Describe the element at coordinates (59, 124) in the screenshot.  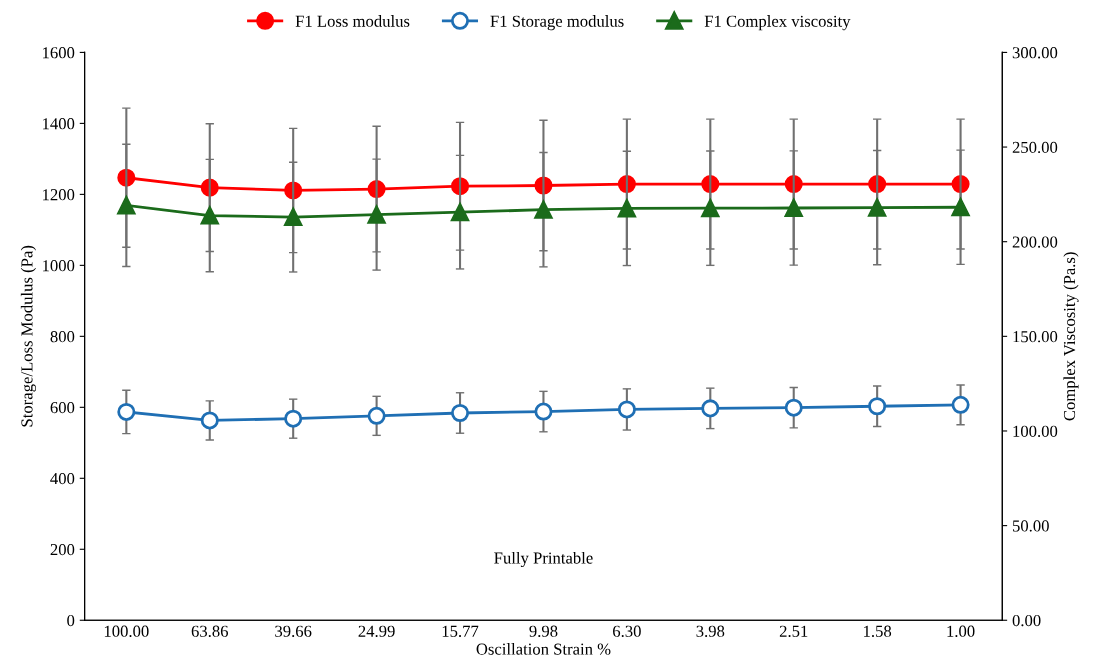
I see `y-tick-label: 1400` at that location.